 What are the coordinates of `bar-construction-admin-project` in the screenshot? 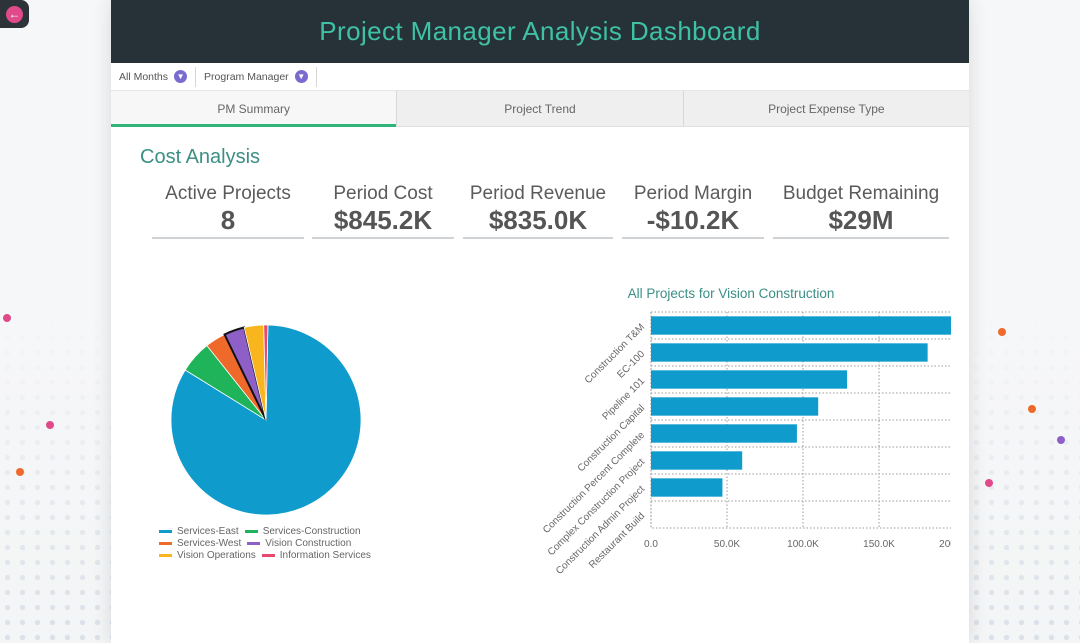 It's located at (687, 487).